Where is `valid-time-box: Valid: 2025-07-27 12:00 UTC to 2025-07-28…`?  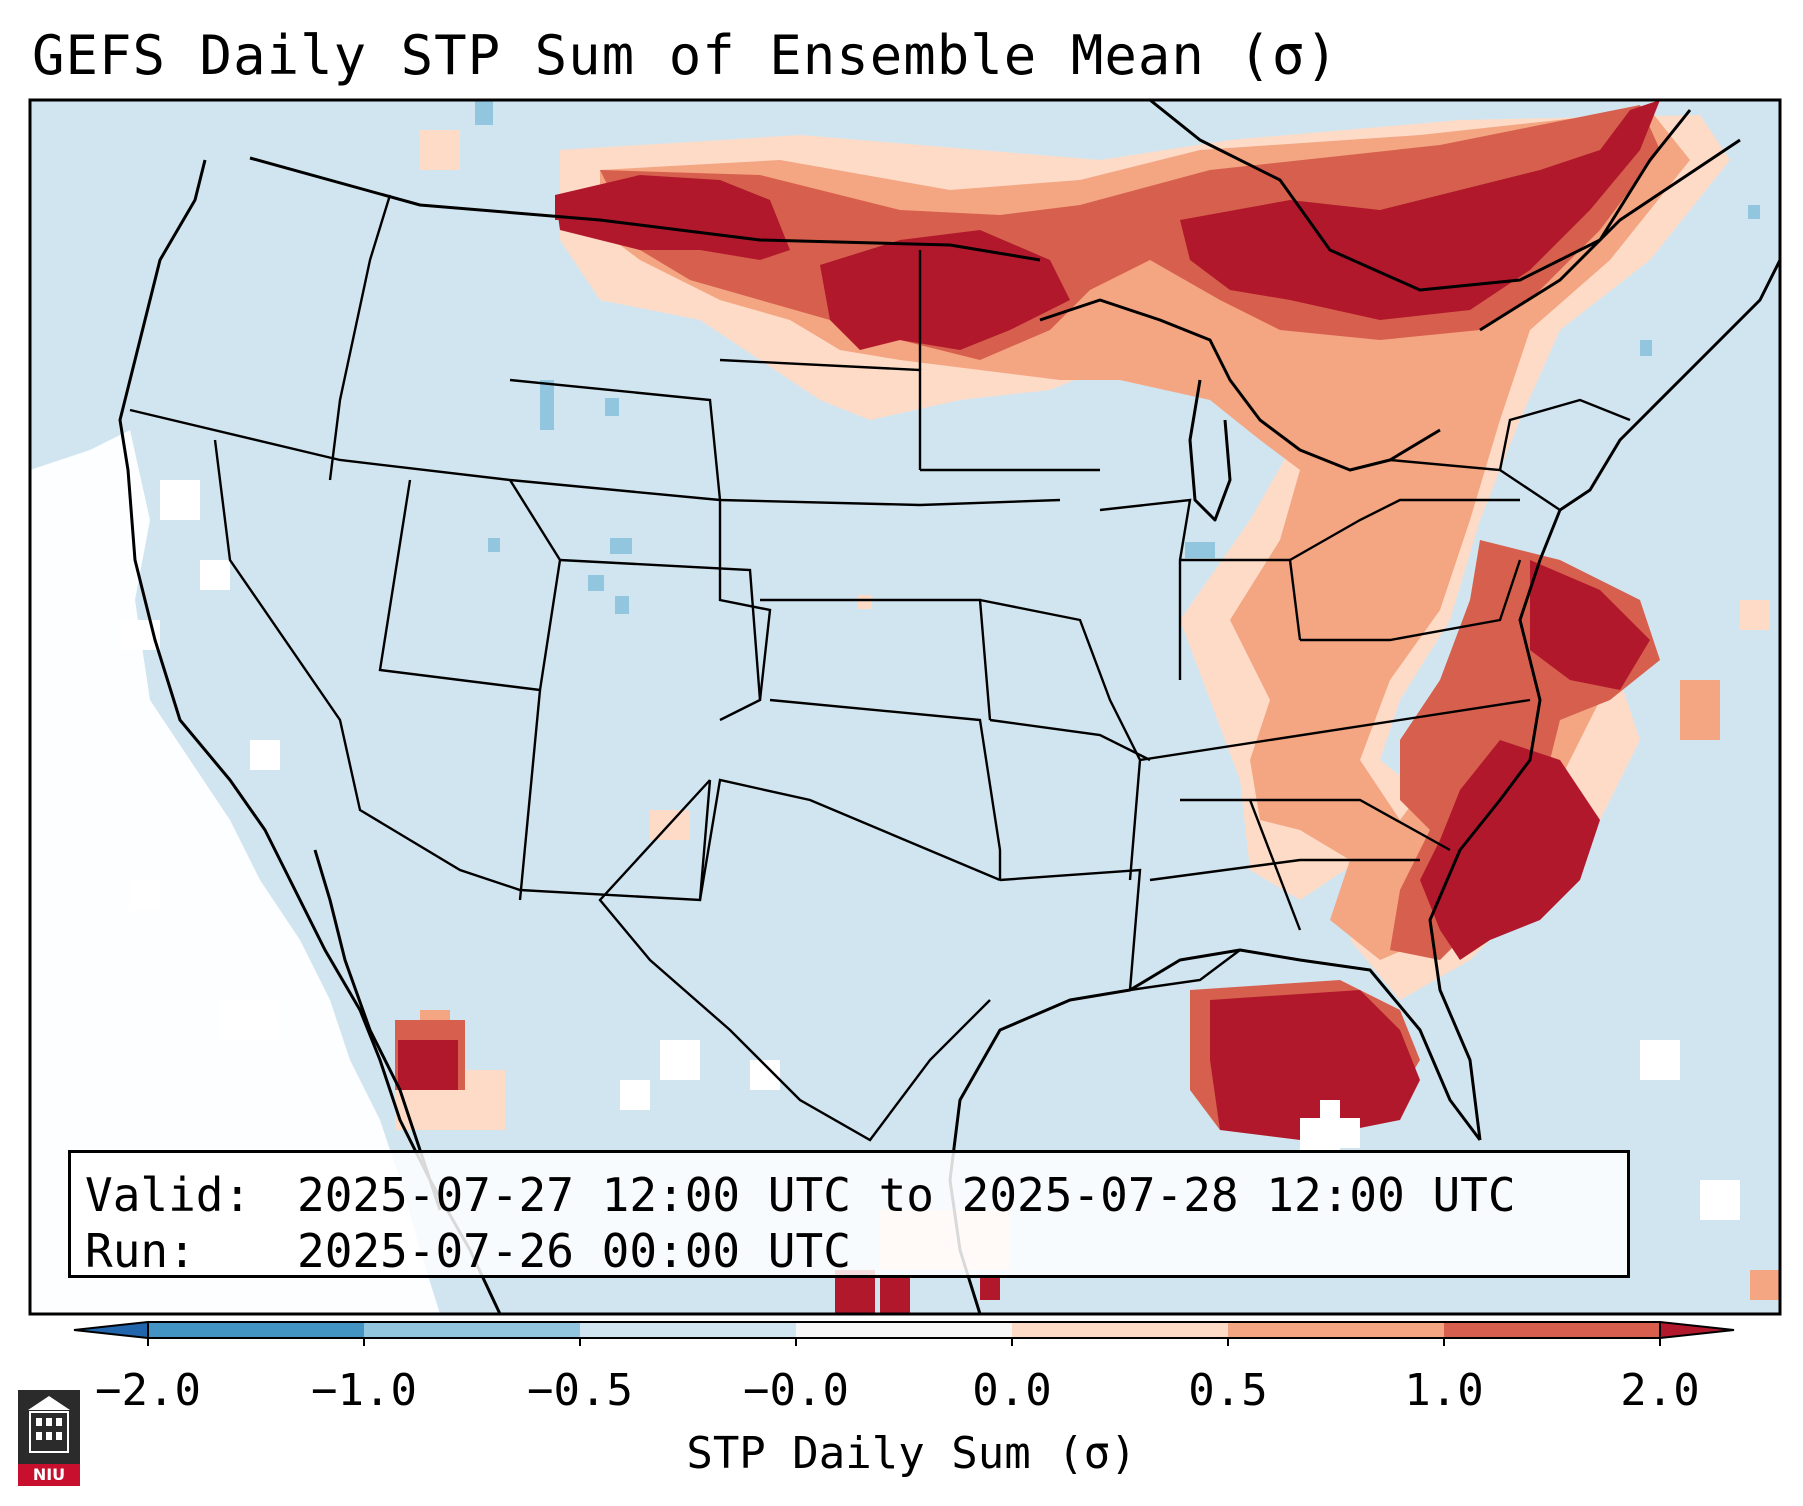
valid-time-box: Valid: 2025-07-27 12:00 UTC to 2025-07-28… is located at coordinates (849, 1214).